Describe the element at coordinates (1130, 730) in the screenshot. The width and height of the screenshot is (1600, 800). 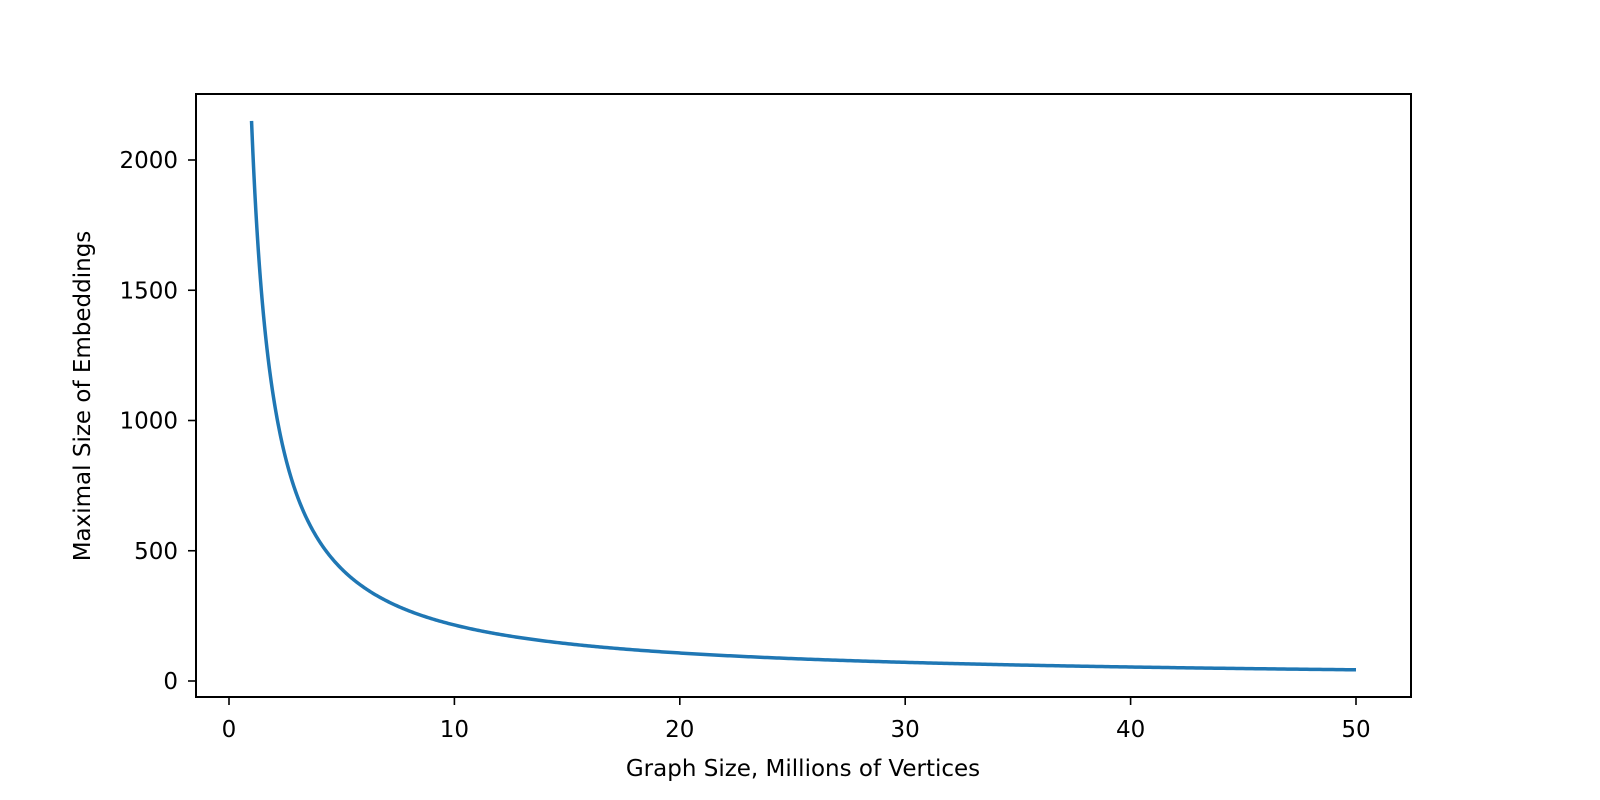
I see `x-tick-label: 40` at that location.